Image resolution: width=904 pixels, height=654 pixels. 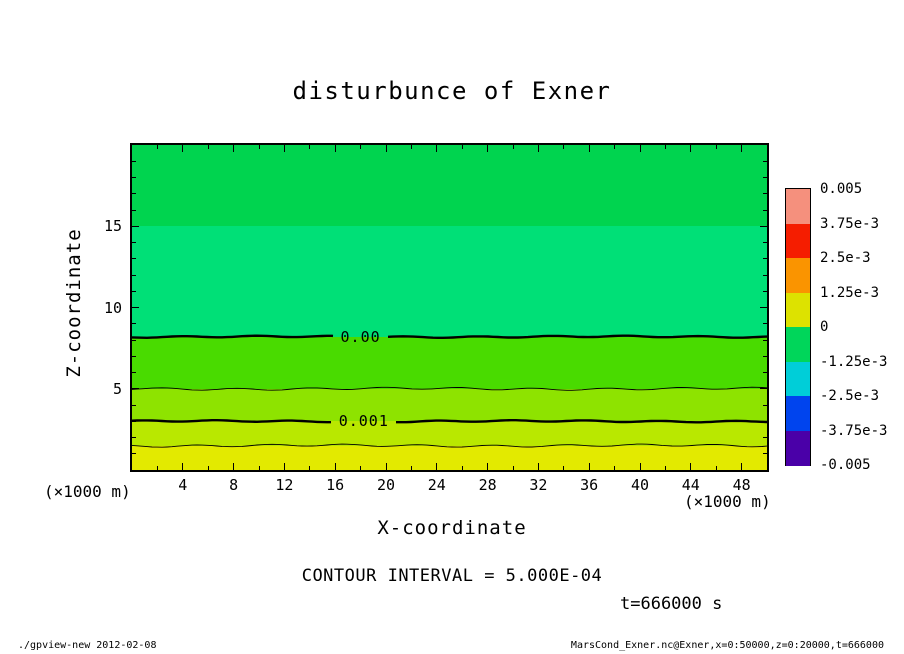 What do you see at coordinates (727, 501) in the screenshot?
I see `x-axis-unit: (×1000 m)` at bounding box center [727, 501].